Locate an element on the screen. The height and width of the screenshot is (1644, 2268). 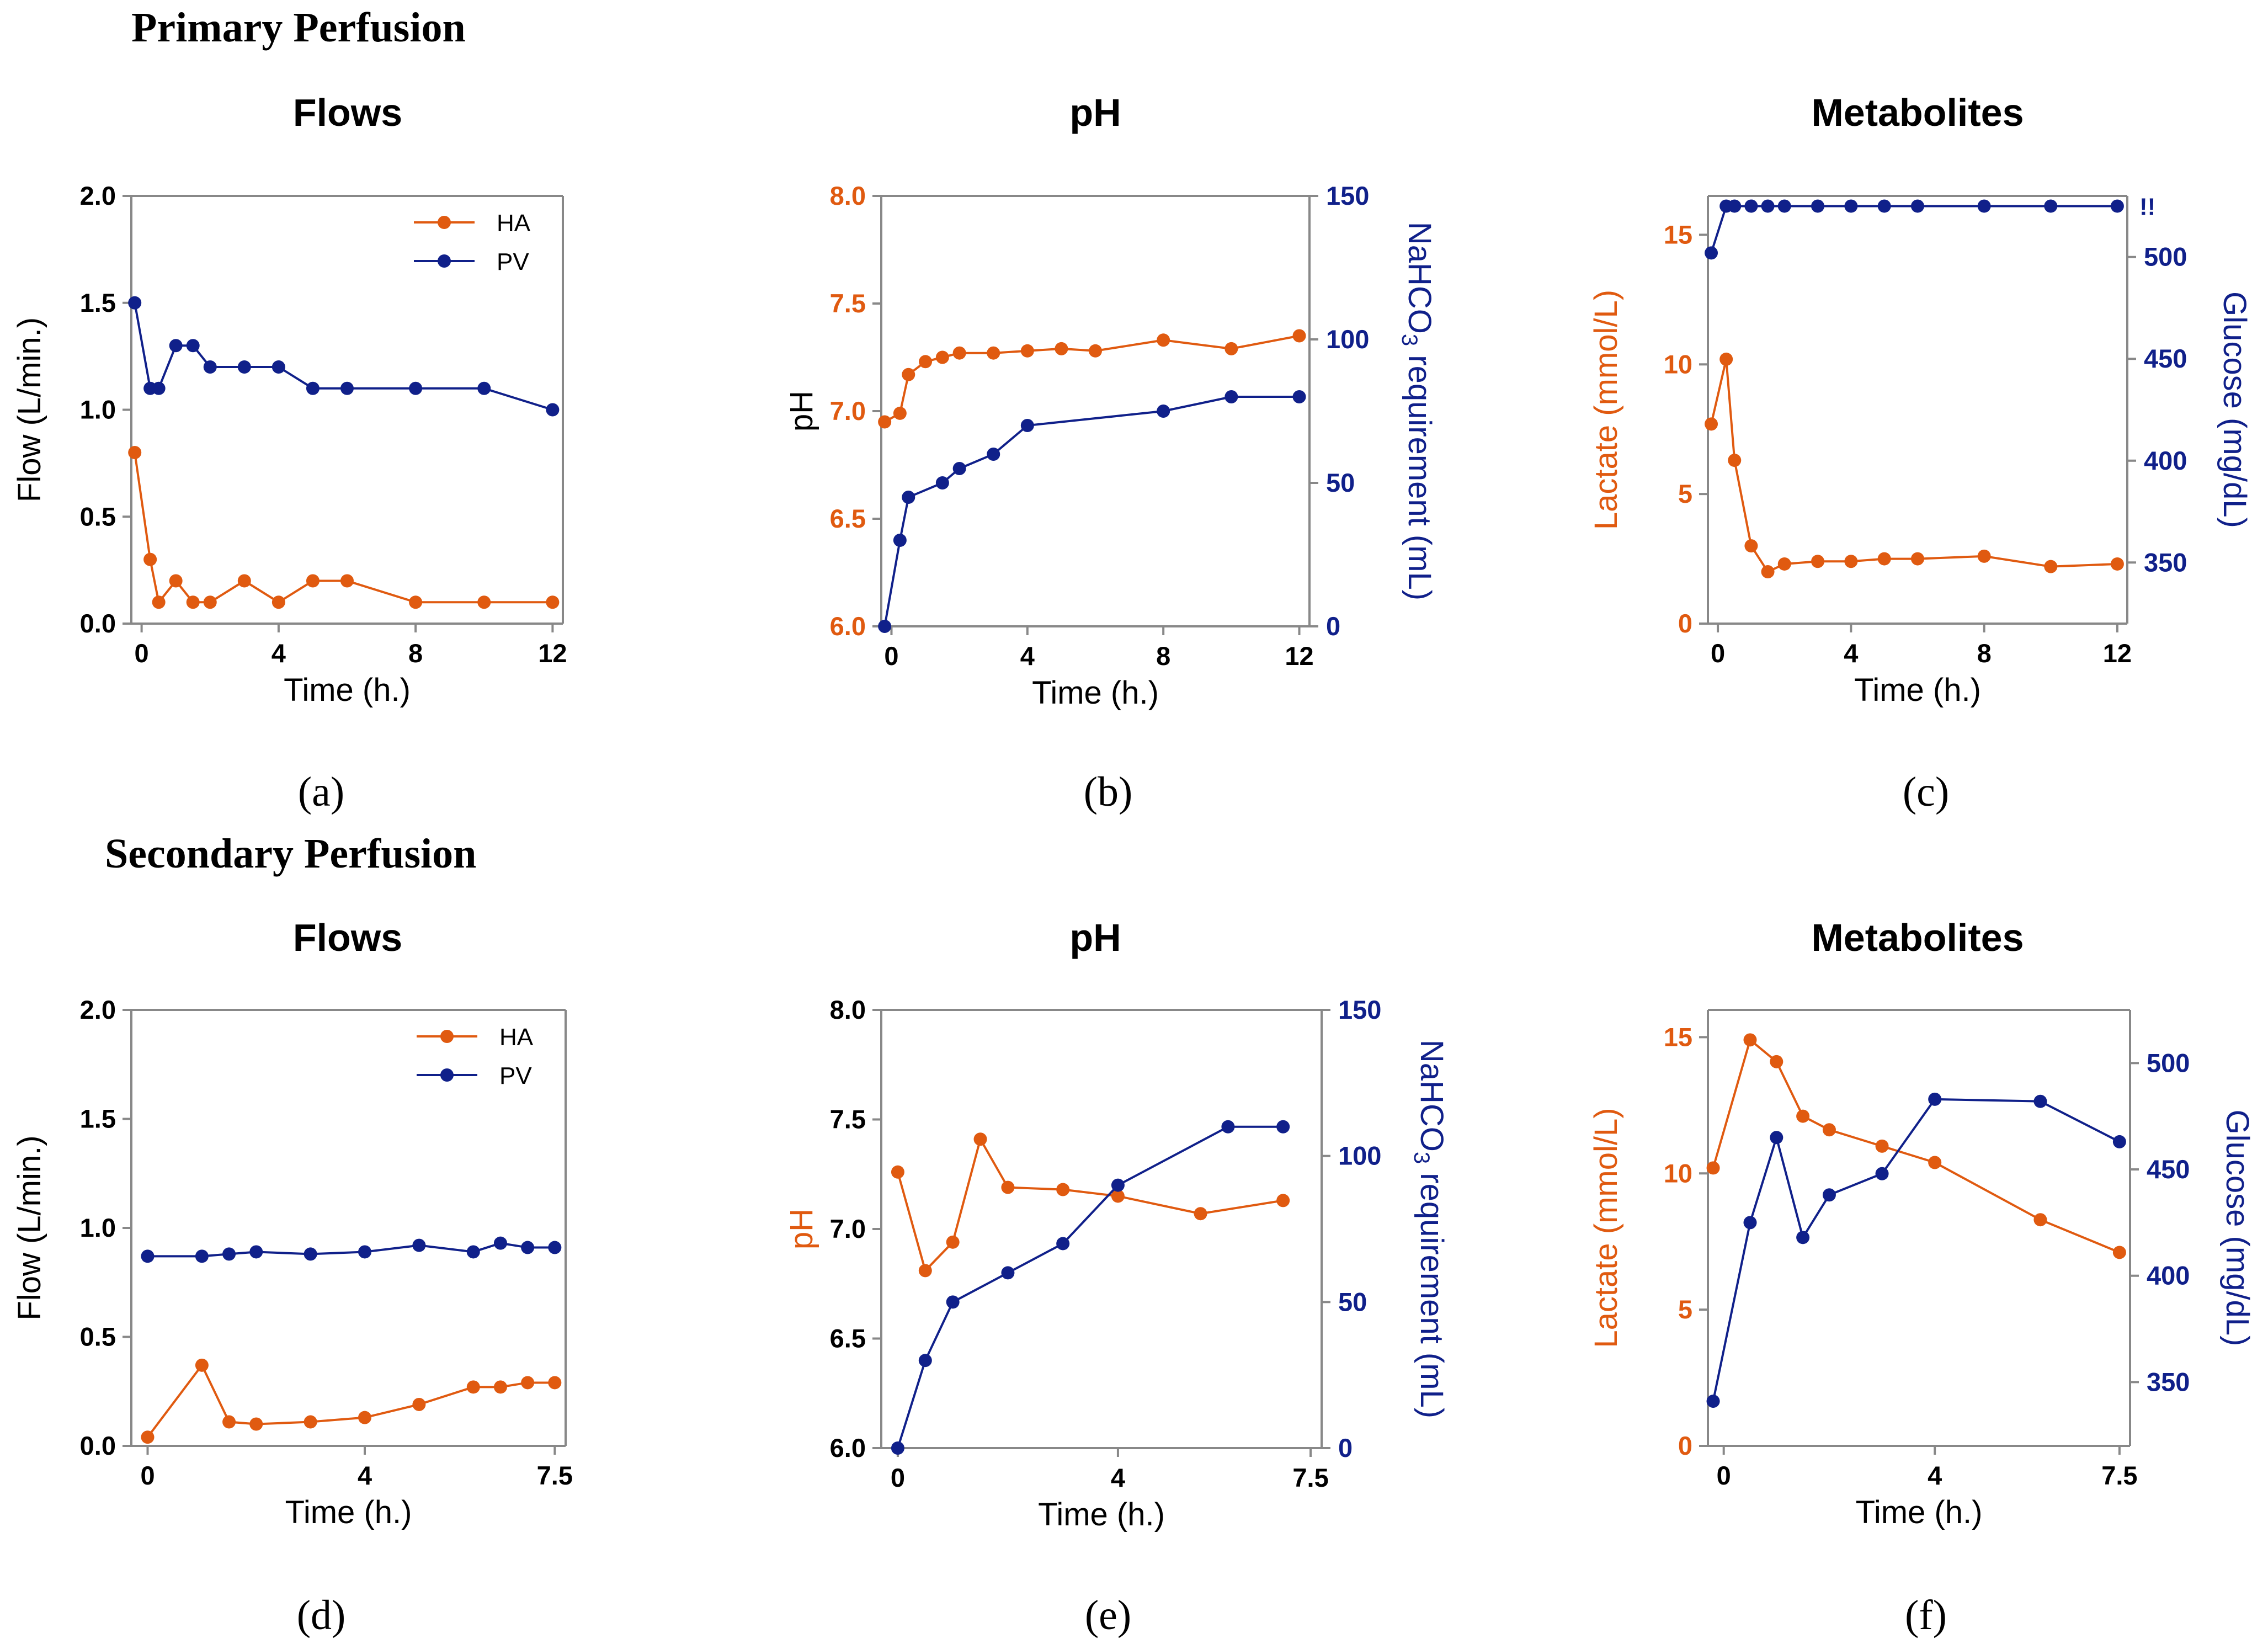
series-line-glucose is located at coordinates (1913, 229).